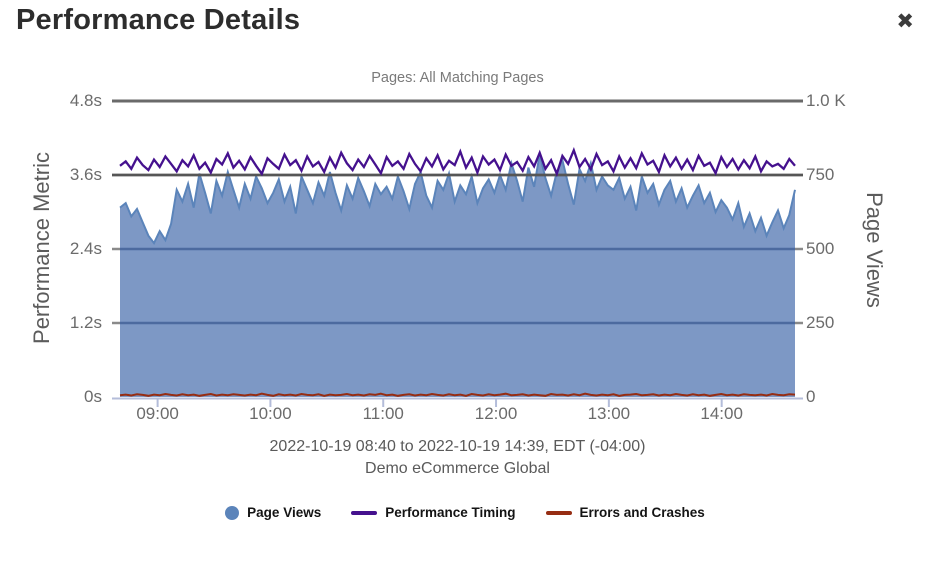  I want to click on right-axis-tick-1.0 K: 1.0 K, so click(826, 100).